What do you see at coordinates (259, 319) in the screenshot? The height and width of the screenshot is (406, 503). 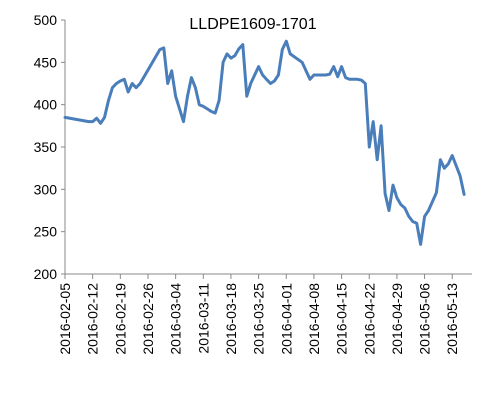 I see `x-tick-label: 2016-03-25` at bounding box center [259, 319].